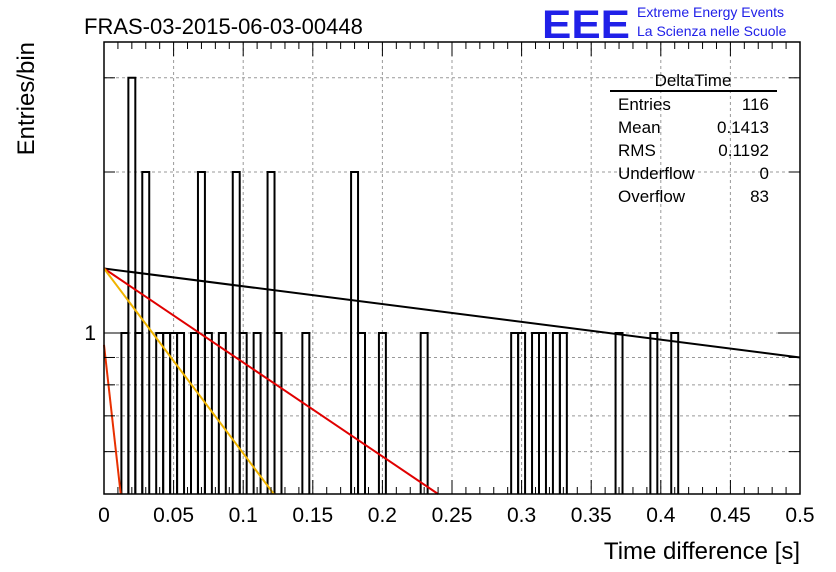  I want to click on x-tick-label: 0.1, so click(243, 515).